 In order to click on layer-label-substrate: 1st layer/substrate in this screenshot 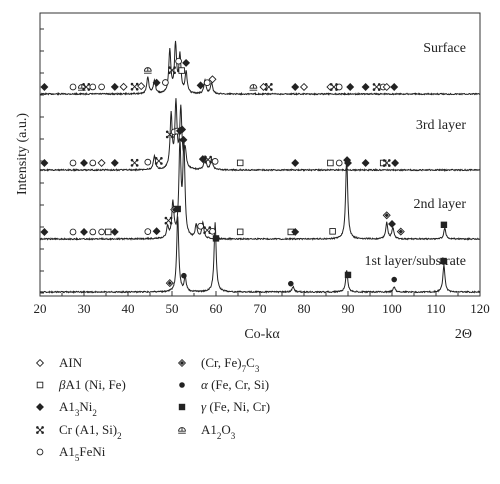, I will do `click(415, 261)`.